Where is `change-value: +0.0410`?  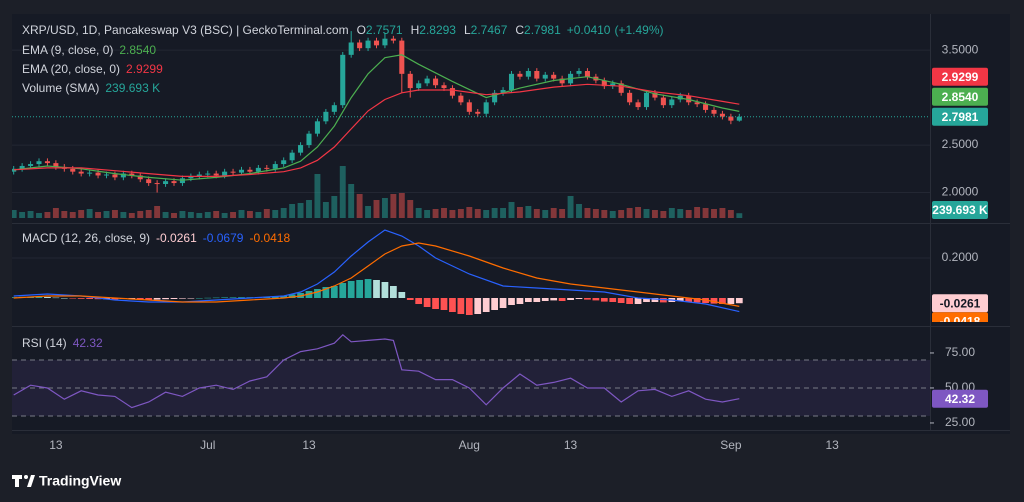 change-value: +0.0410 is located at coordinates (589, 30).